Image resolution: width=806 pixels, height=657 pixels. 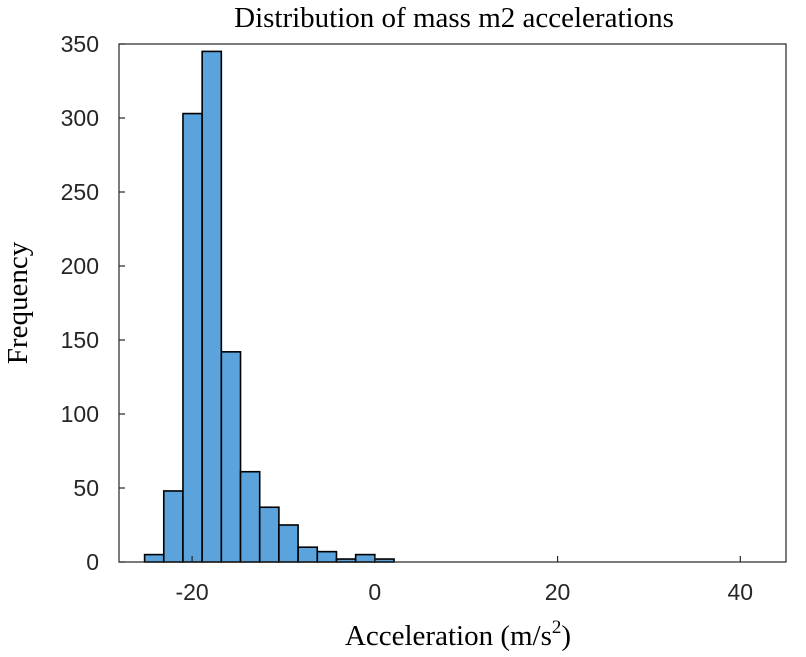 I want to click on chart-title: Distribution of mass m2 accelerations, so click(x=454, y=18).